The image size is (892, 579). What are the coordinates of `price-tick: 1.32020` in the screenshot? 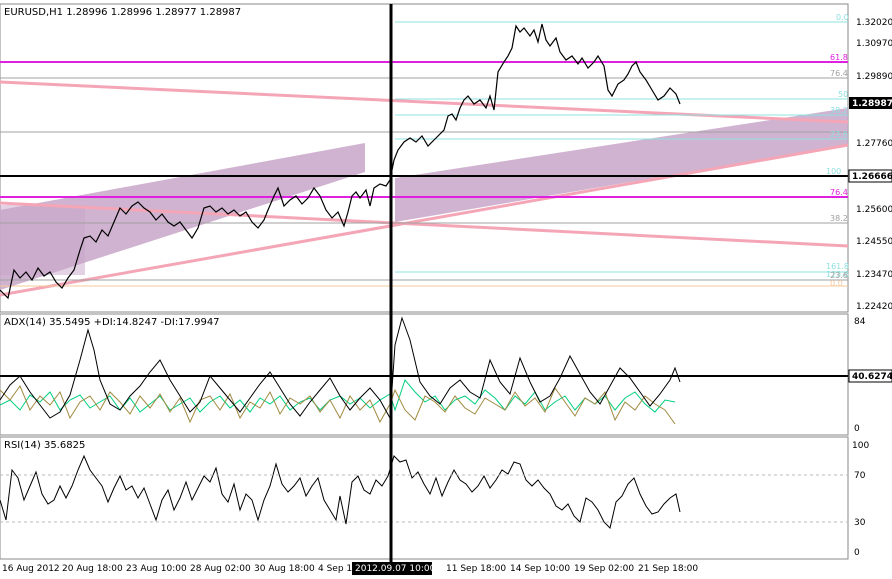 It's located at (874, 23).